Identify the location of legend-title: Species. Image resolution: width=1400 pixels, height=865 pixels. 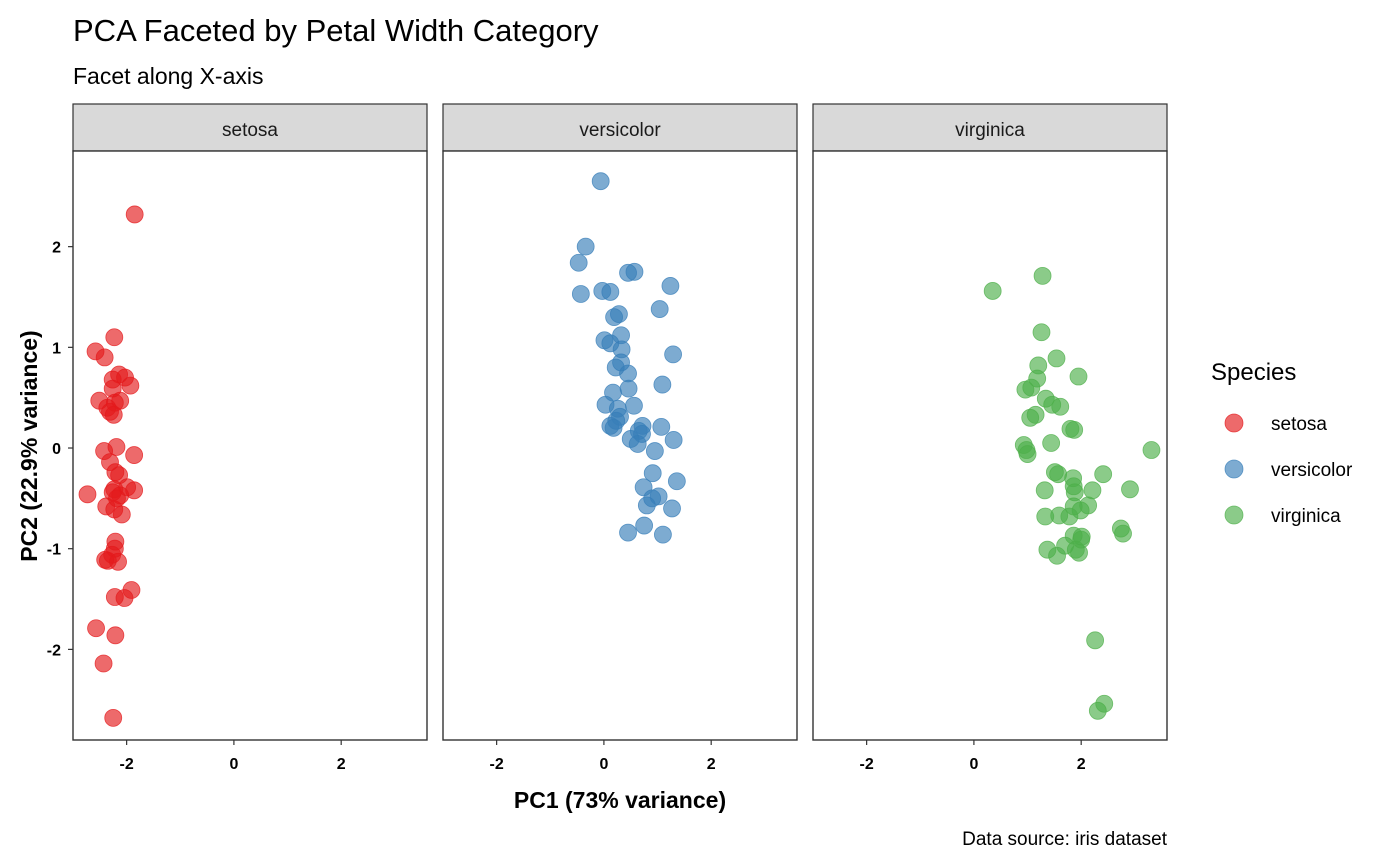
(1253, 372).